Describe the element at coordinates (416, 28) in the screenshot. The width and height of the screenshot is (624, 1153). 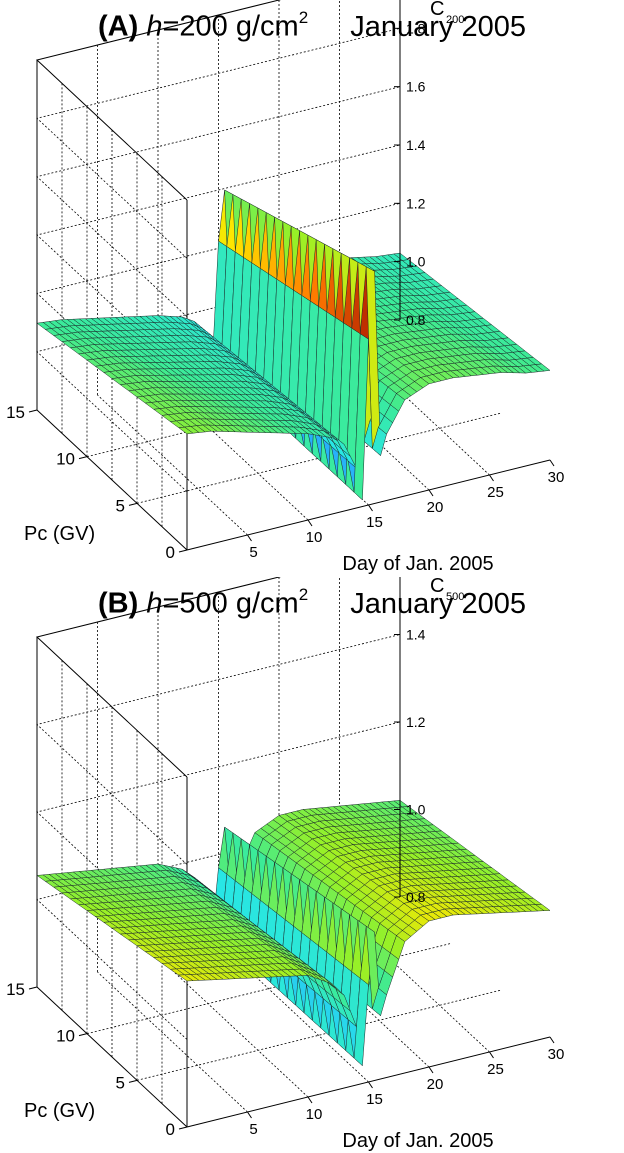
I see `z-tick-label: 1.8` at that location.